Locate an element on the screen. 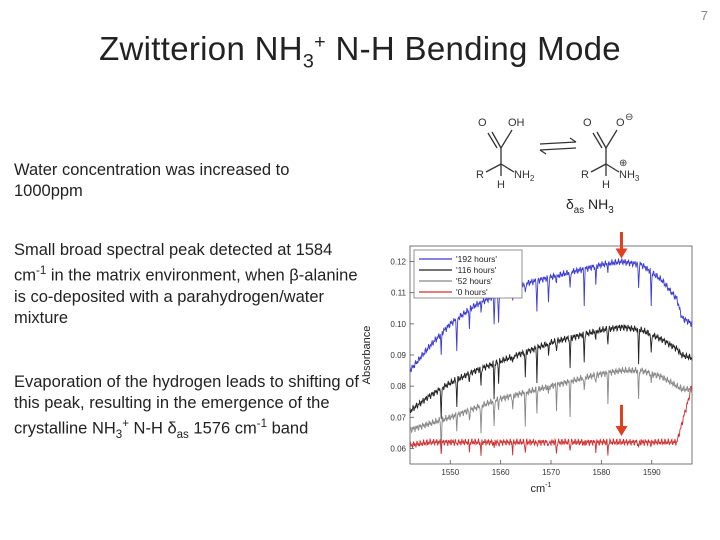 This screenshot has height=540, width=720. plus-charge-icon: ⊕ is located at coordinates (623, 163).